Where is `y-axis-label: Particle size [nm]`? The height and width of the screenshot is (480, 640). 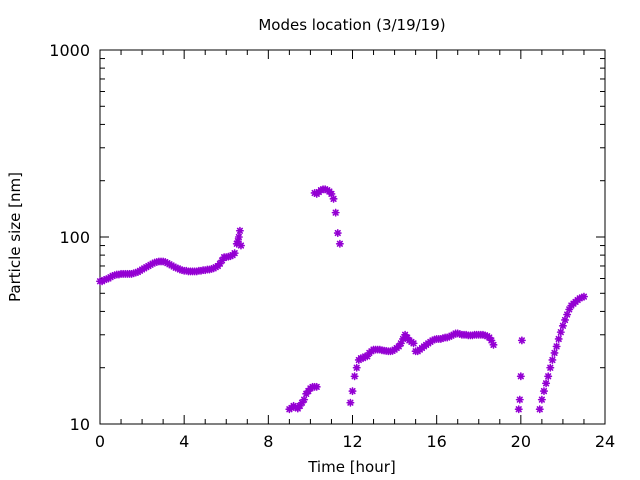
y-axis-label: Particle size [nm] is located at coordinates (15, 237).